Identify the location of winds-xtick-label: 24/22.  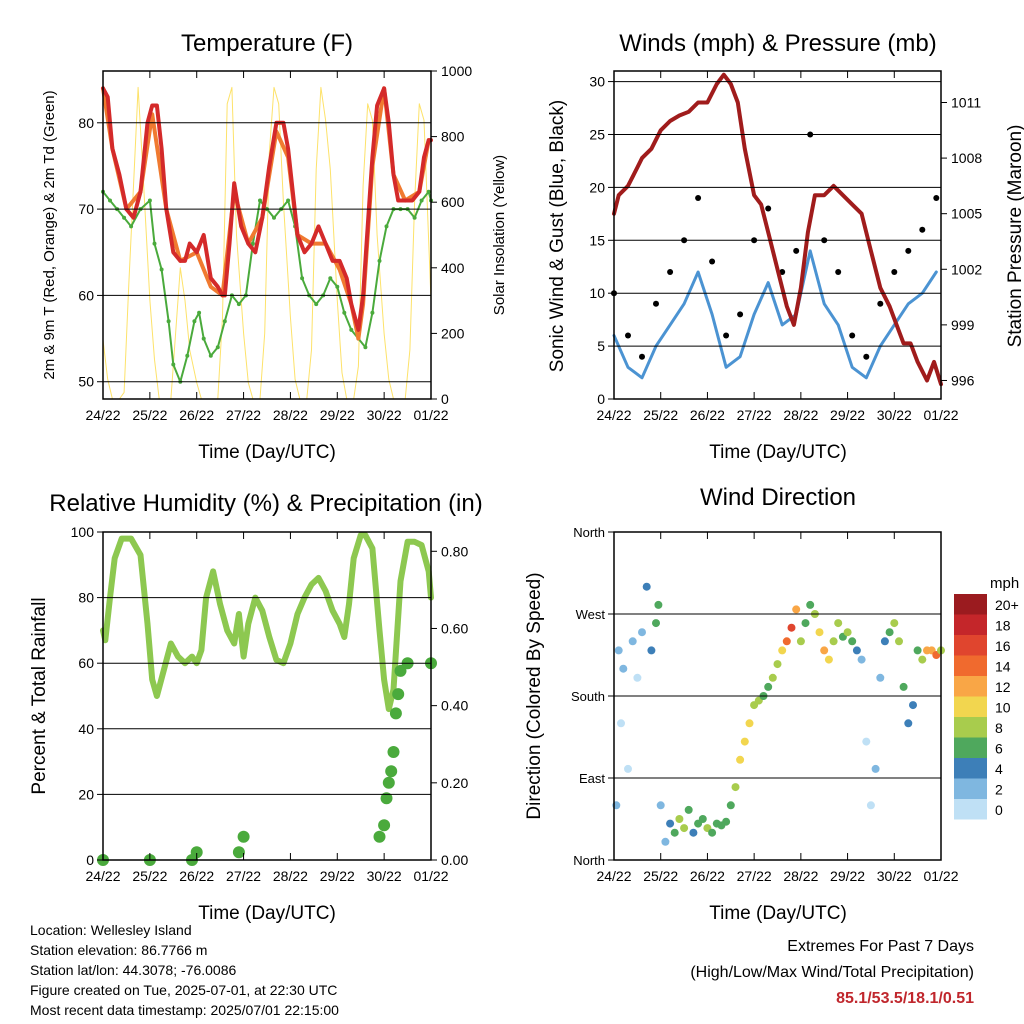
(613, 415).